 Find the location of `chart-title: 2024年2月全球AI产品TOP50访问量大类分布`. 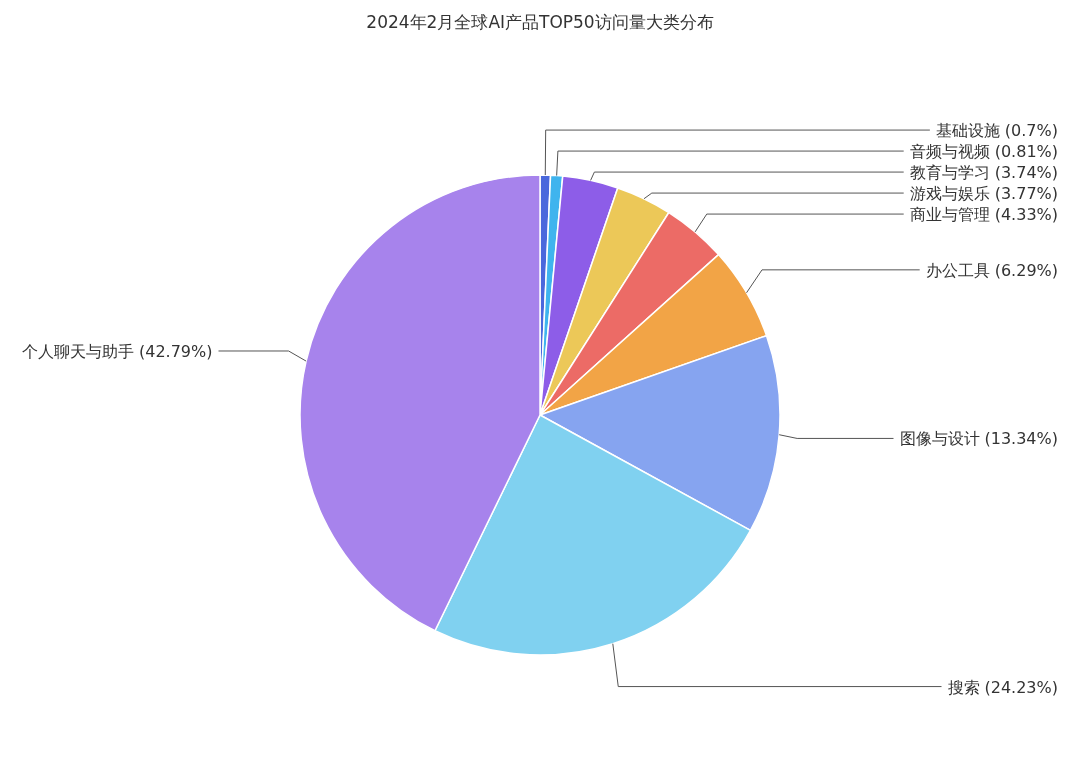

chart-title: 2024年2月全球AI产品TOP50访问量大类分布 is located at coordinates (540, 22).